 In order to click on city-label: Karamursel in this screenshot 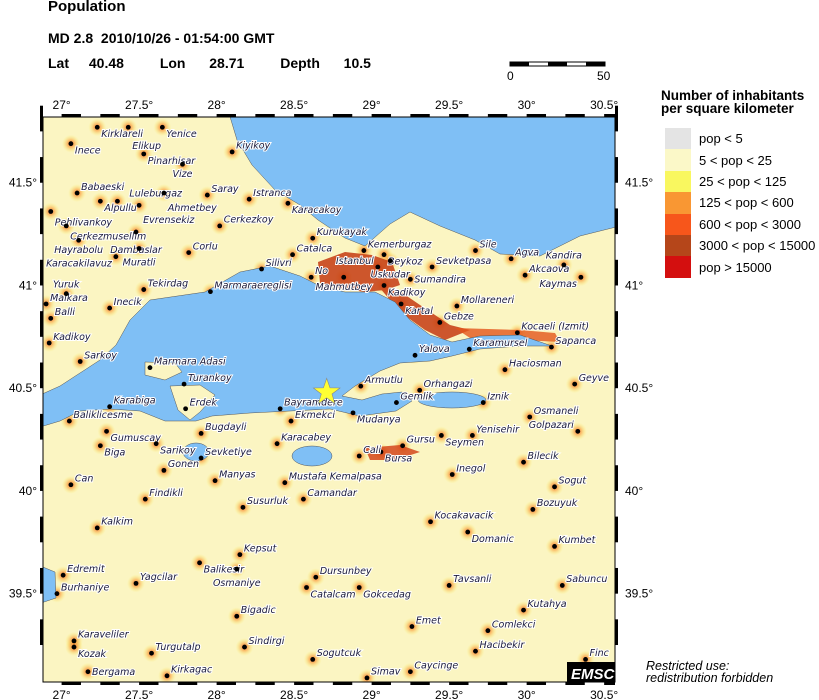, I will do `click(500, 343)`.